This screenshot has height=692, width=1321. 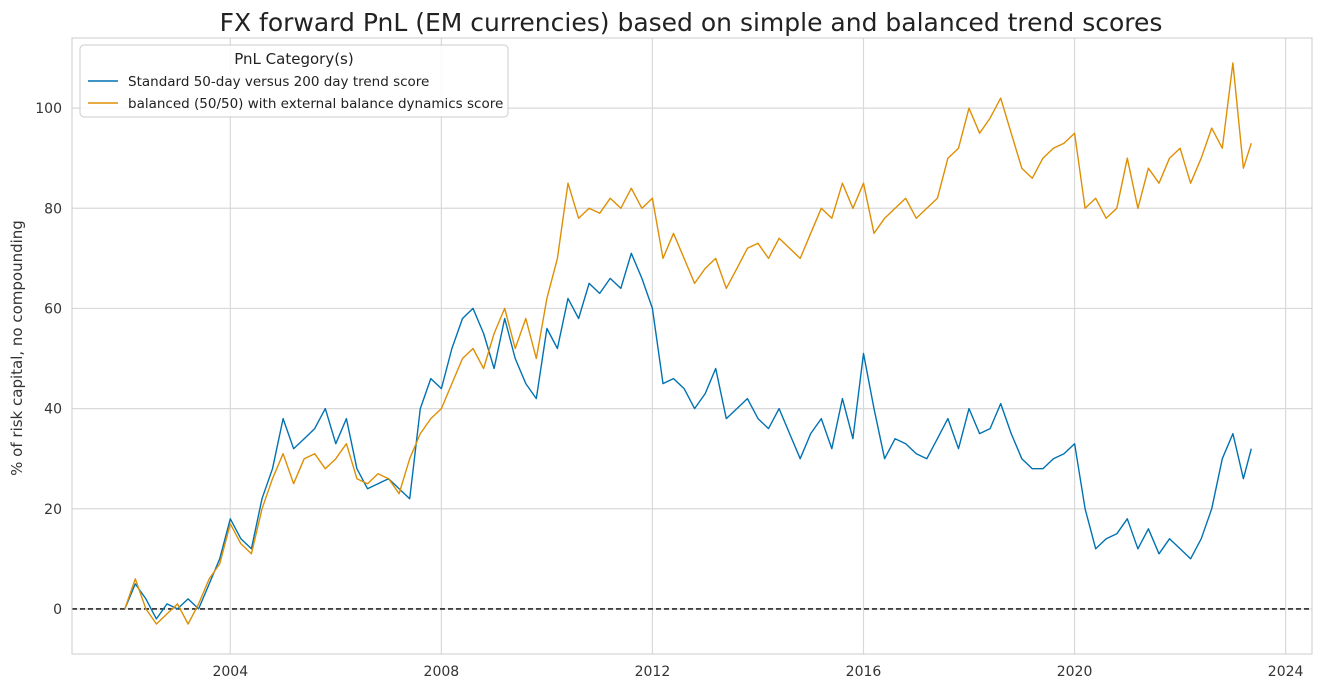 I want to click on x-tick-label: 2020, so click(x=1075, y=672).